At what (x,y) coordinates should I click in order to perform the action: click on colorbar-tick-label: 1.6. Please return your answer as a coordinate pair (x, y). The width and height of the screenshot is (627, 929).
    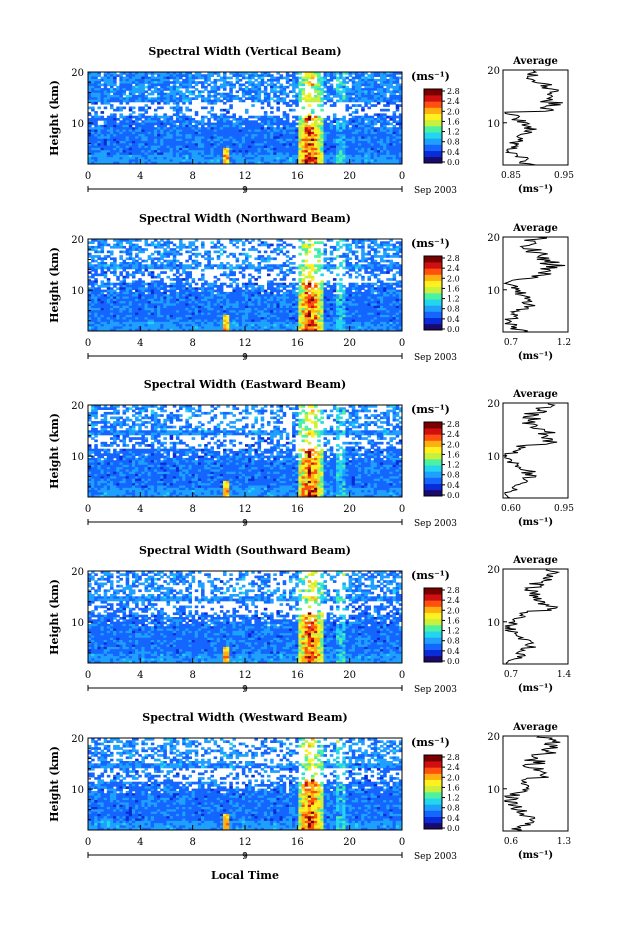
    Looking at the image, I should click on (453, 121).